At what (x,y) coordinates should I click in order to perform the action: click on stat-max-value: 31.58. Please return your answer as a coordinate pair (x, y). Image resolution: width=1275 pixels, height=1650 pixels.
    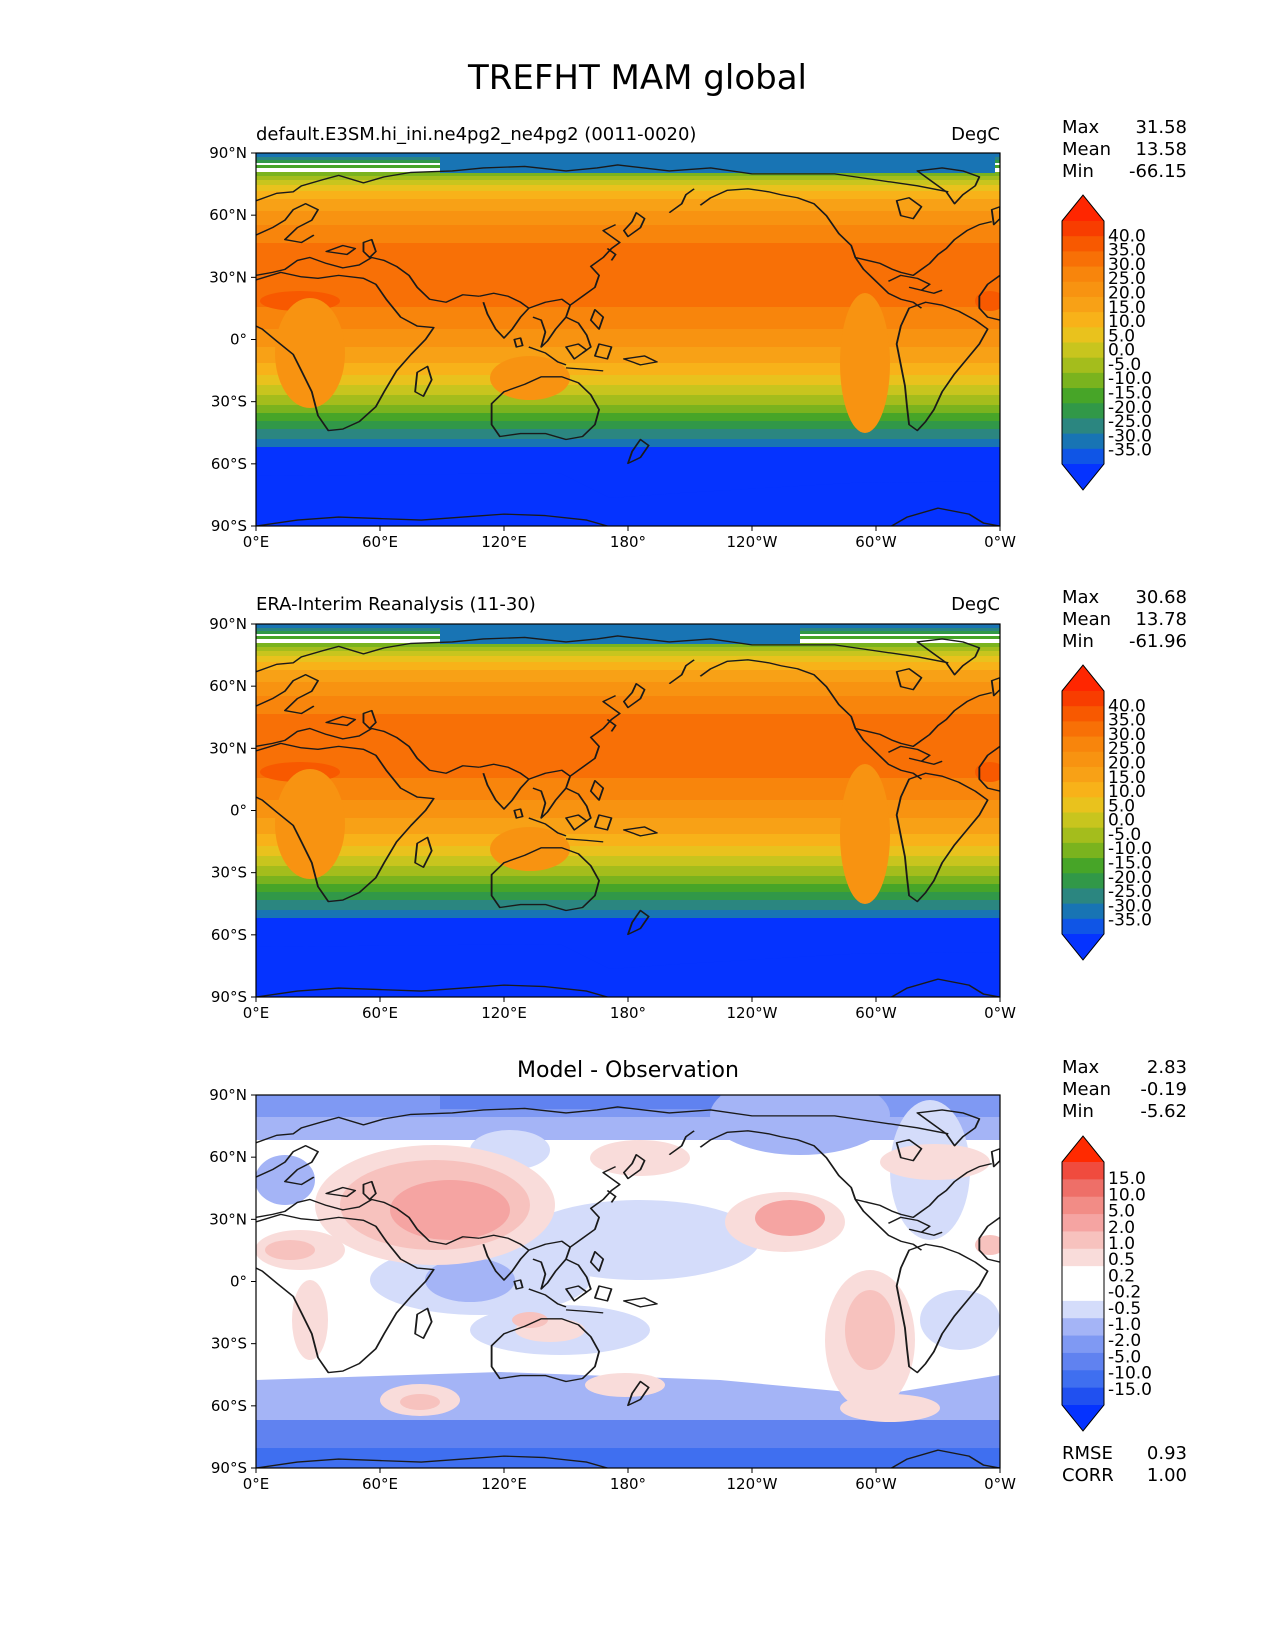
    Looking at the image, I should click on (1161, 127).